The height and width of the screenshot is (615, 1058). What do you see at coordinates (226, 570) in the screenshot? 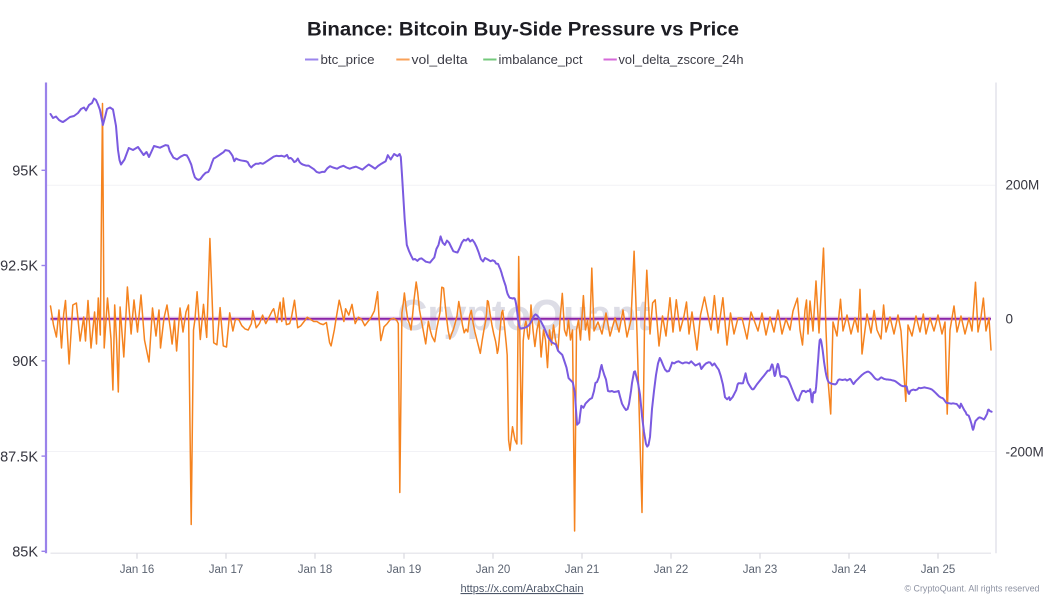
I see `svg-text: Jan 17` at bounding box center [226, 570].